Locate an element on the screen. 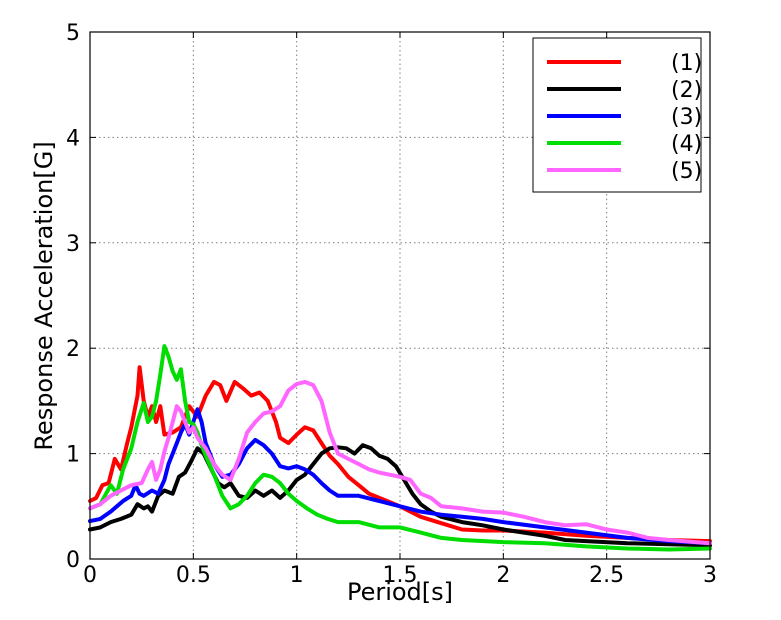  x-tick-label: 2.5 is located at coordinates (606, 575).